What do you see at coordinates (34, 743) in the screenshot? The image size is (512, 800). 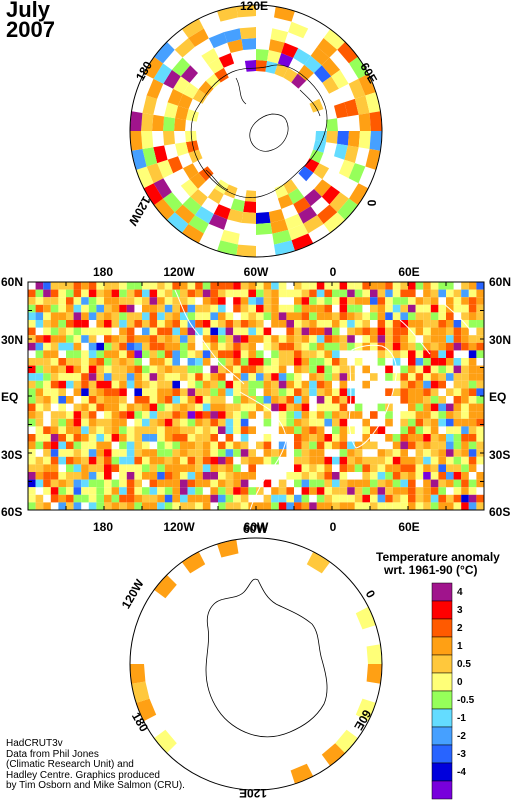 I see `credit-line-1: HadCRUT3v` at bounding box center [34, 743].